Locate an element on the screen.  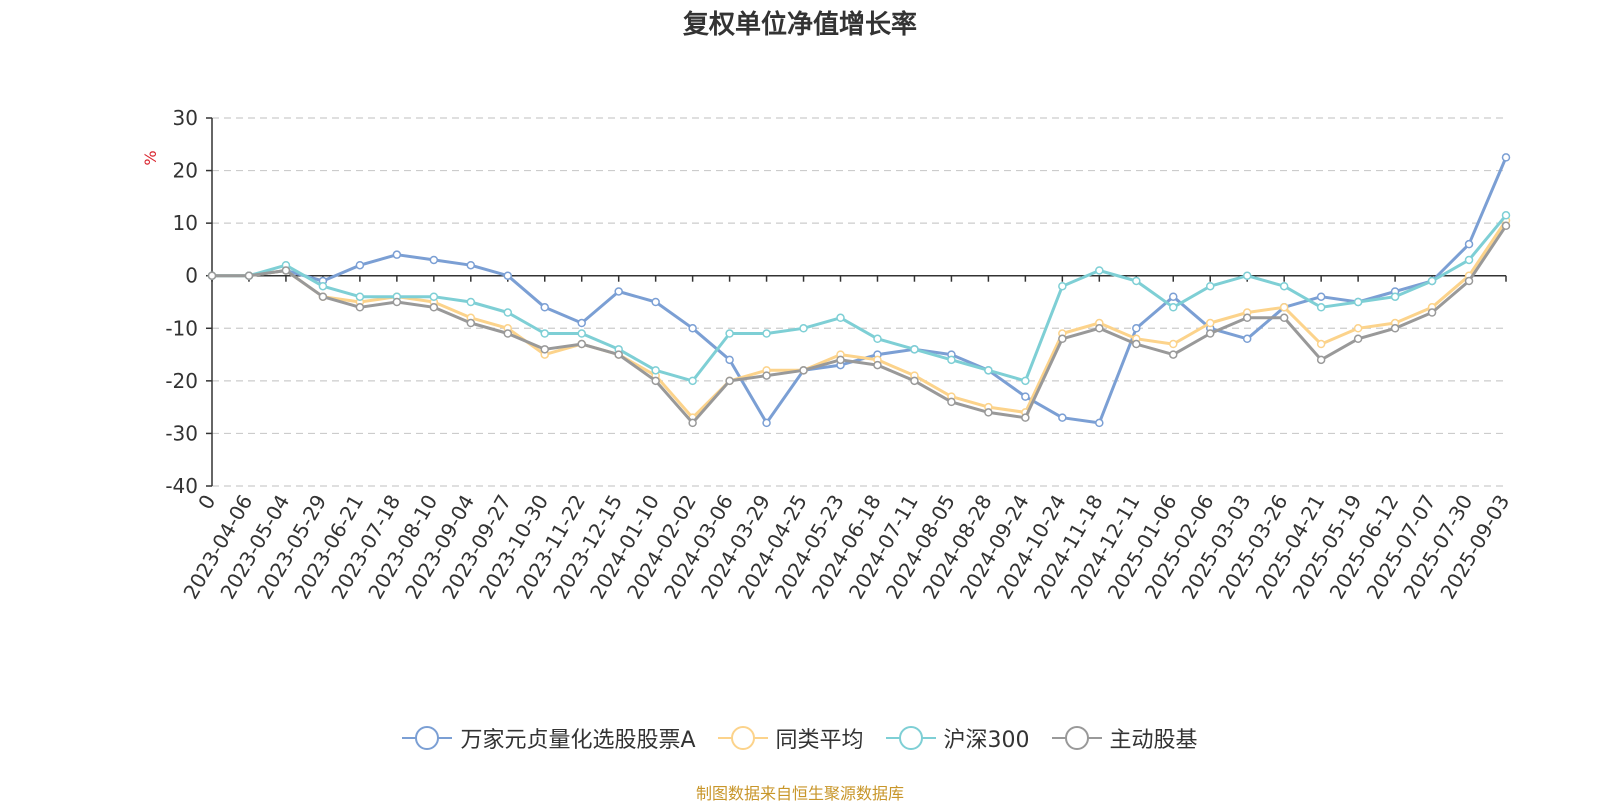
chart-legend: 万家元贞量化选股股票A 同类平均 沪深300 主动股基 is located at coordinates (800, 738).